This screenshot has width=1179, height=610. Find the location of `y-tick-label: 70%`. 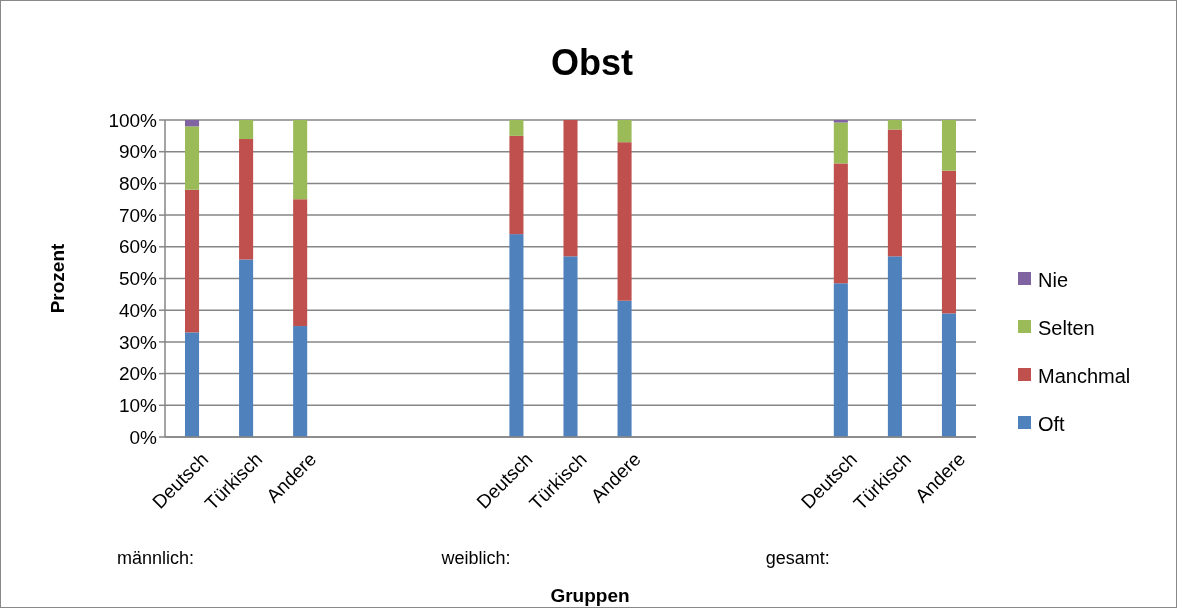

y-tick-label: 70% is located at coordinates (138, 215).